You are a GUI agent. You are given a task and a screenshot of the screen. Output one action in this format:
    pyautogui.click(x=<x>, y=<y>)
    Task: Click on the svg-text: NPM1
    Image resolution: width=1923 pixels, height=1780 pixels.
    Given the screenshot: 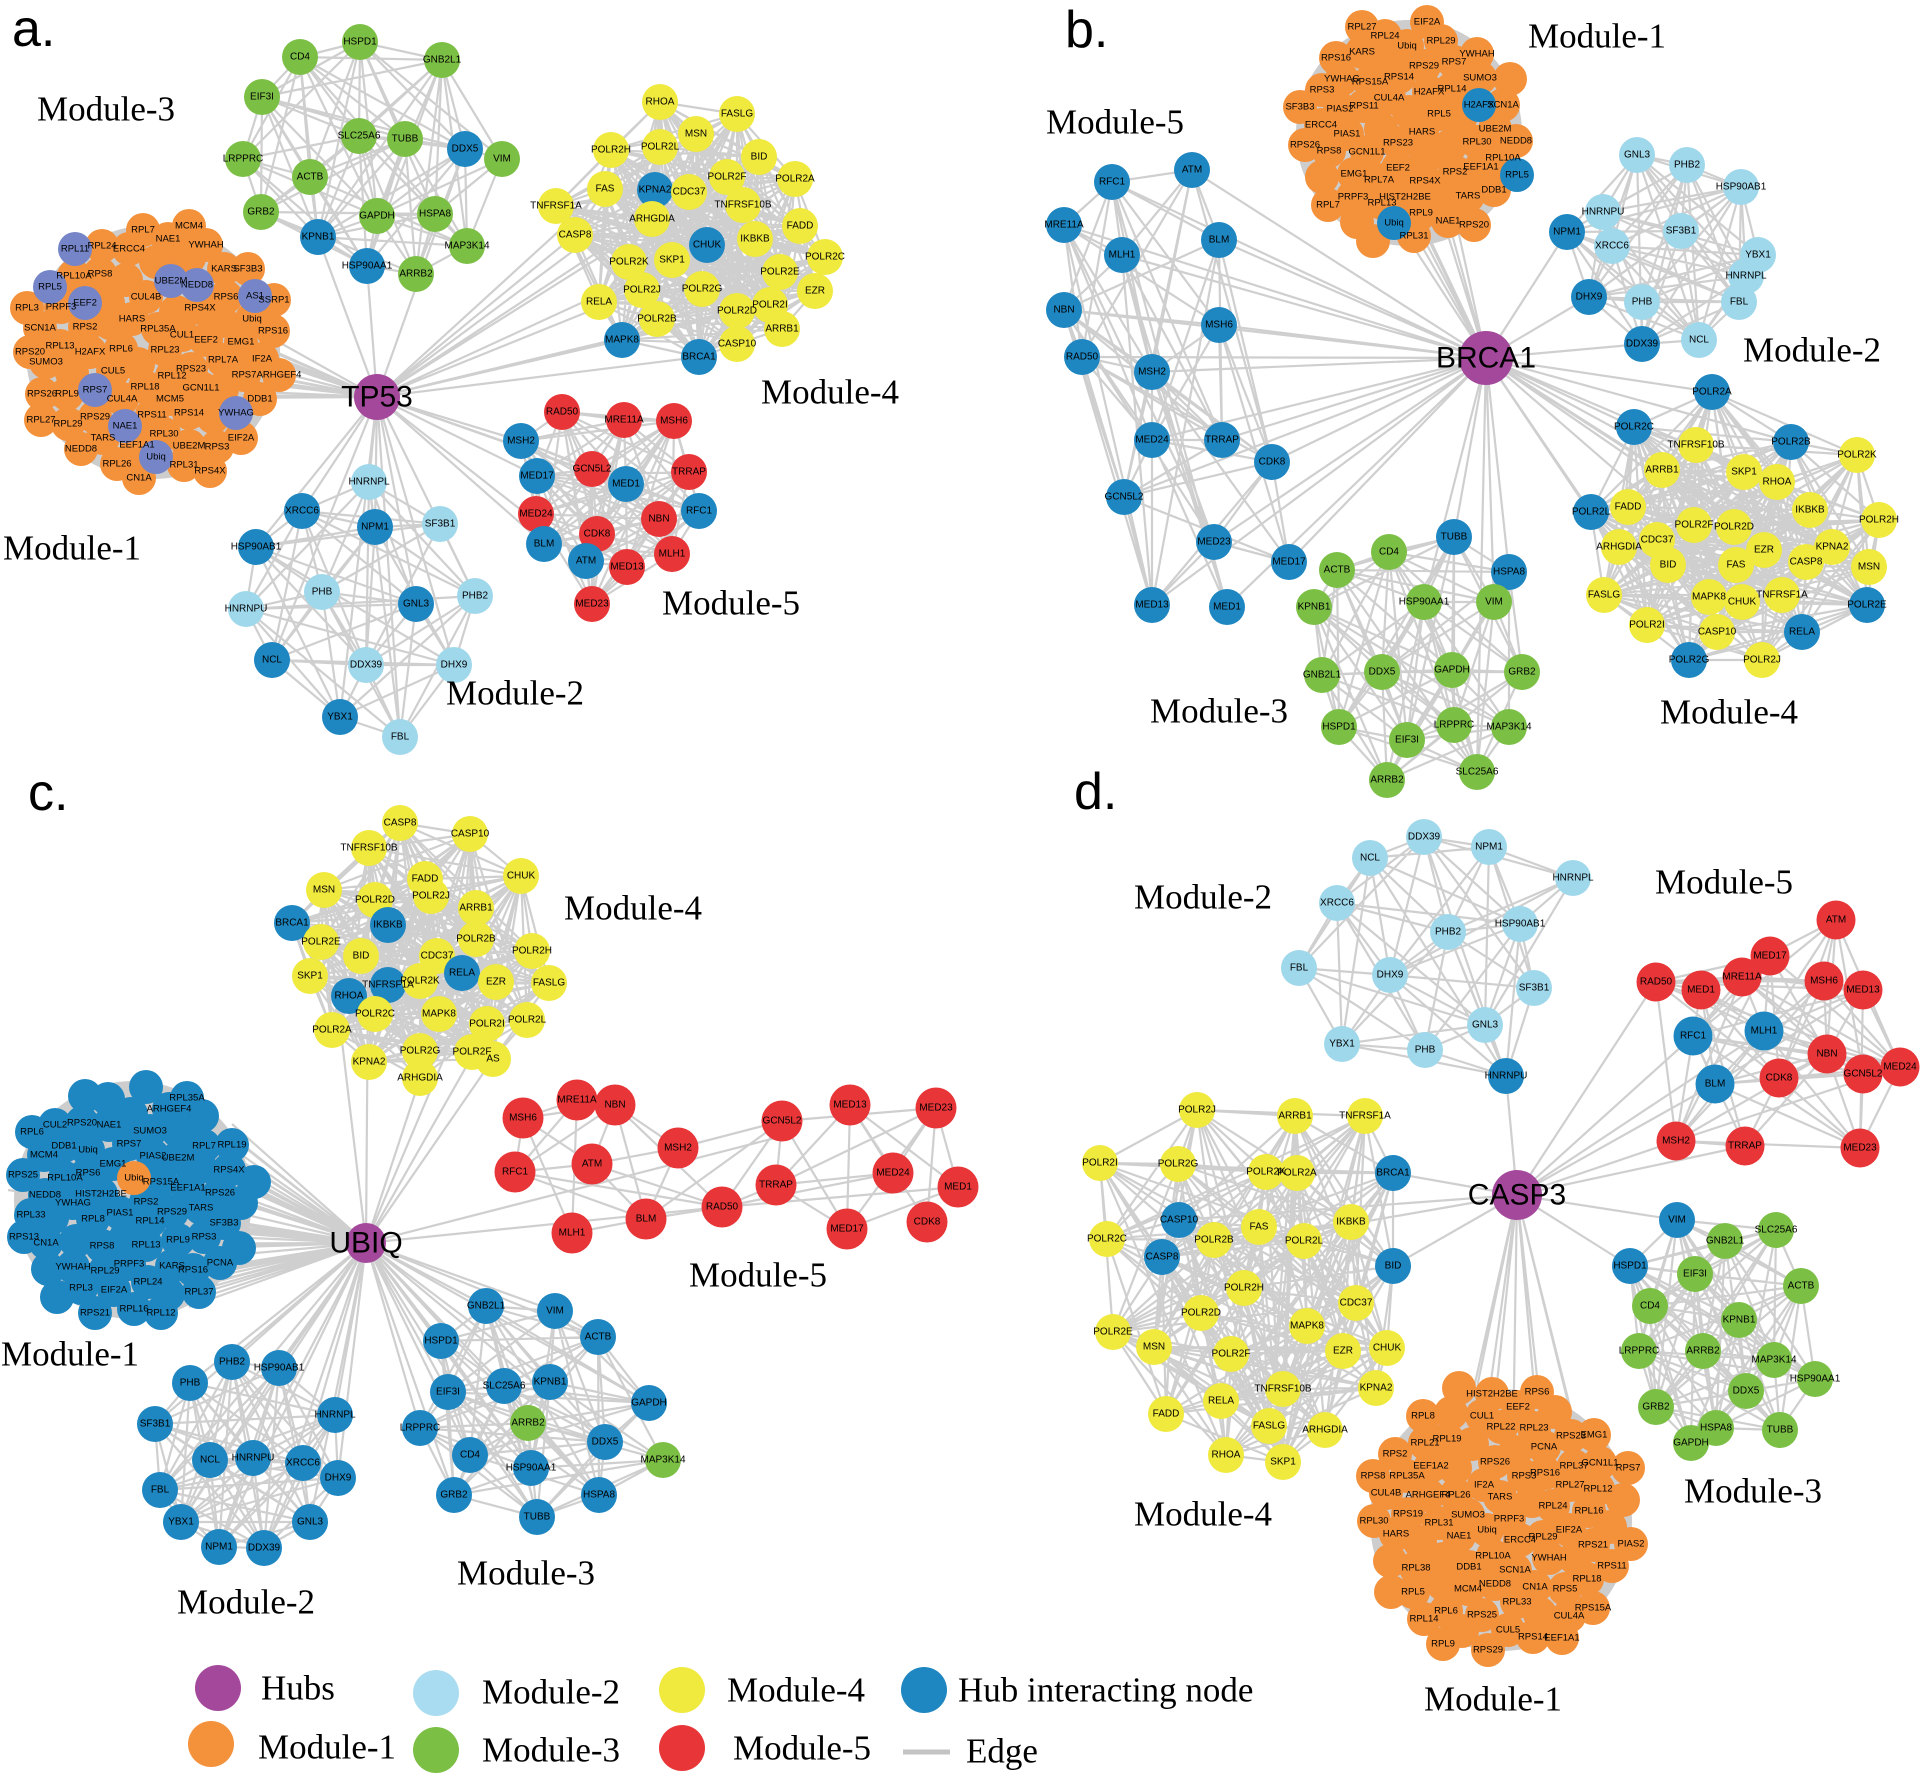 What is the action you would take?
    pyautogui.click(x=1489, y=847)
    